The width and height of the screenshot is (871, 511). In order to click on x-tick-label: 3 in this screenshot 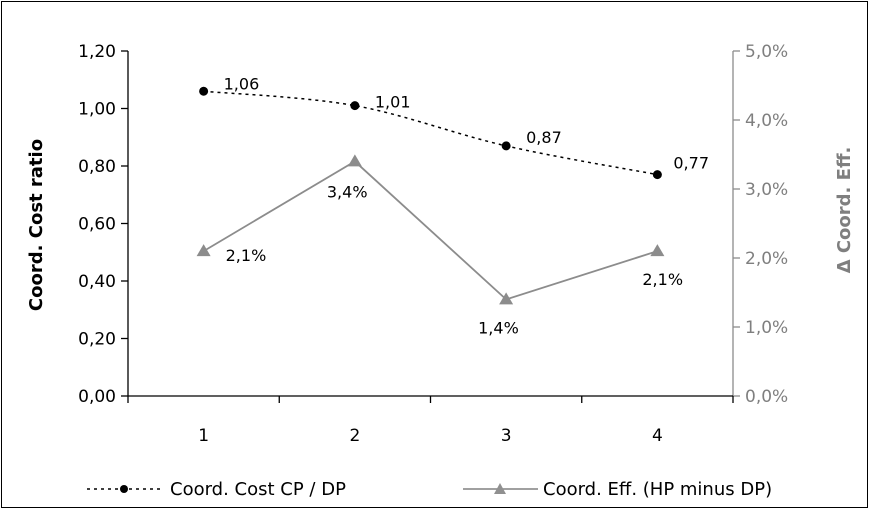, I will do `click(506, 436)`.